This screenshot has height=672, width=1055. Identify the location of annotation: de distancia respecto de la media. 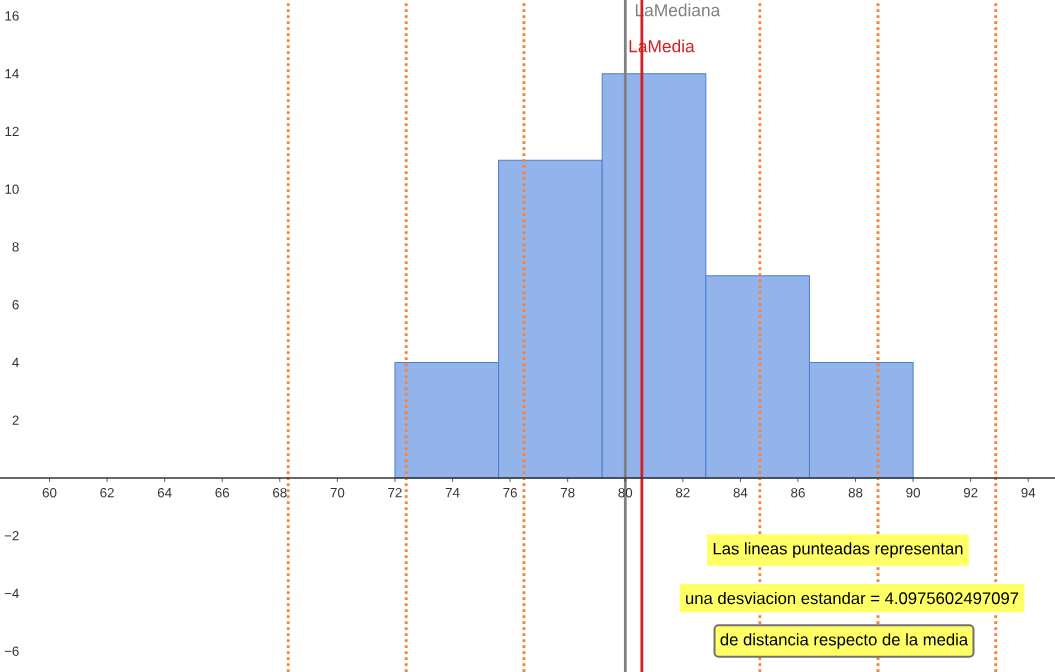
(844, 641).